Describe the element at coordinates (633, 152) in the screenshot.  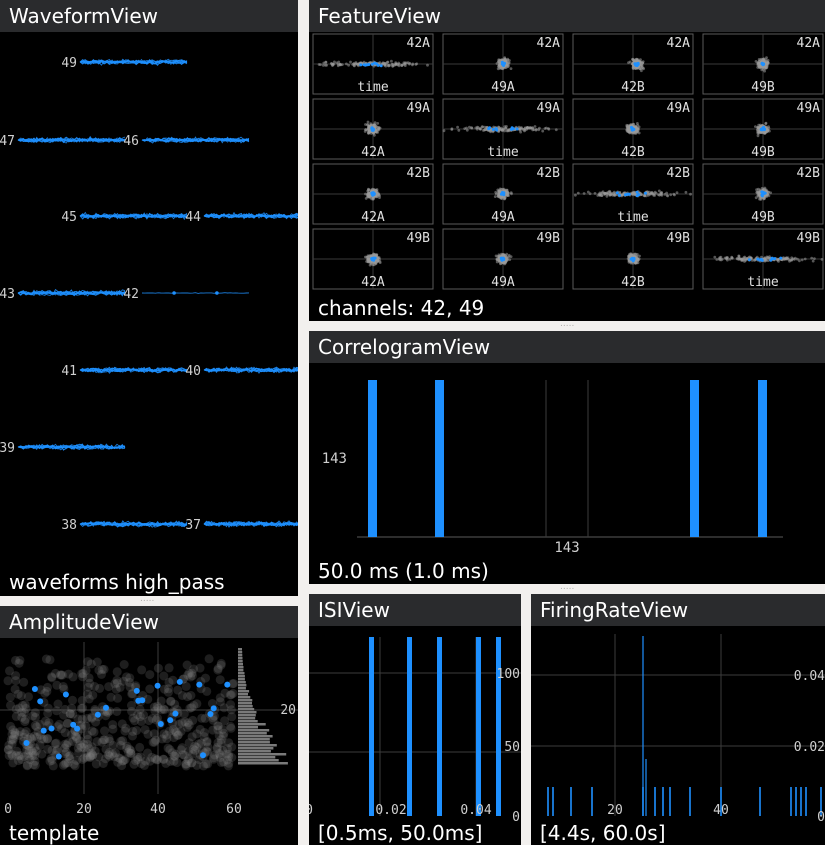
I see `feature-cell-xlabel: 42B` at that location.